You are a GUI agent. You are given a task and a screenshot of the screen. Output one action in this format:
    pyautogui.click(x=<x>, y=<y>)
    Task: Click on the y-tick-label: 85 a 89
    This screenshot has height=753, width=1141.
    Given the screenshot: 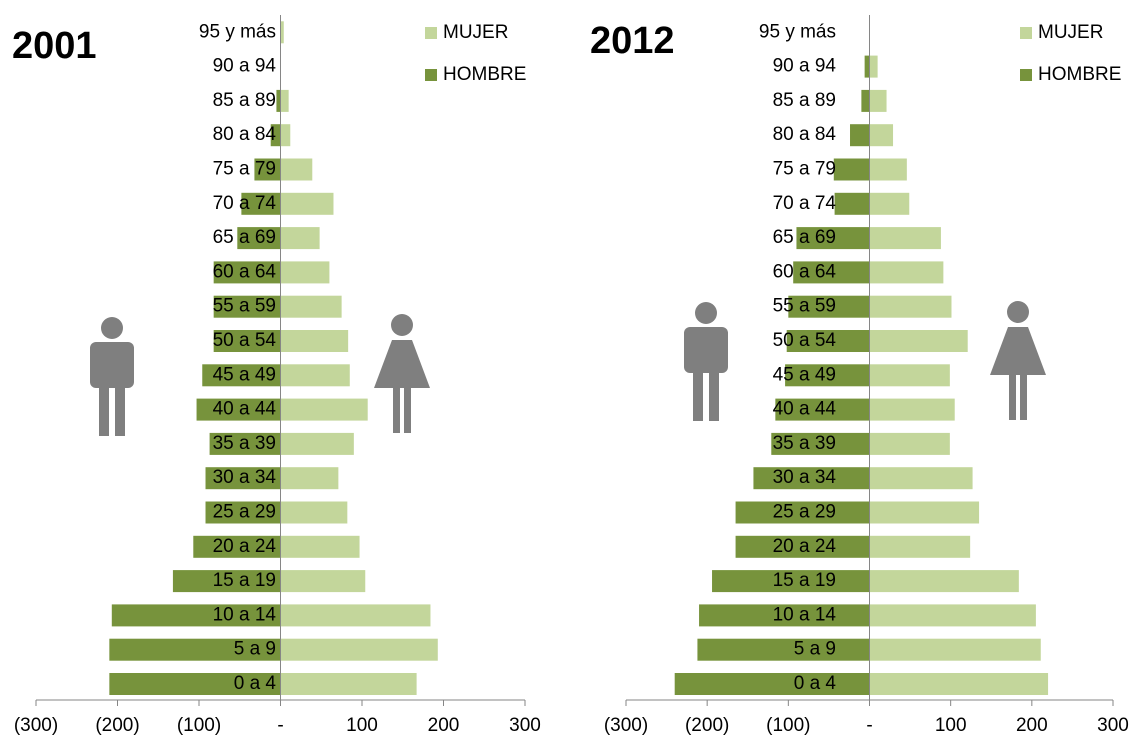 What is the action you would take?
    pyautogui.click(x=244, y=100)
    